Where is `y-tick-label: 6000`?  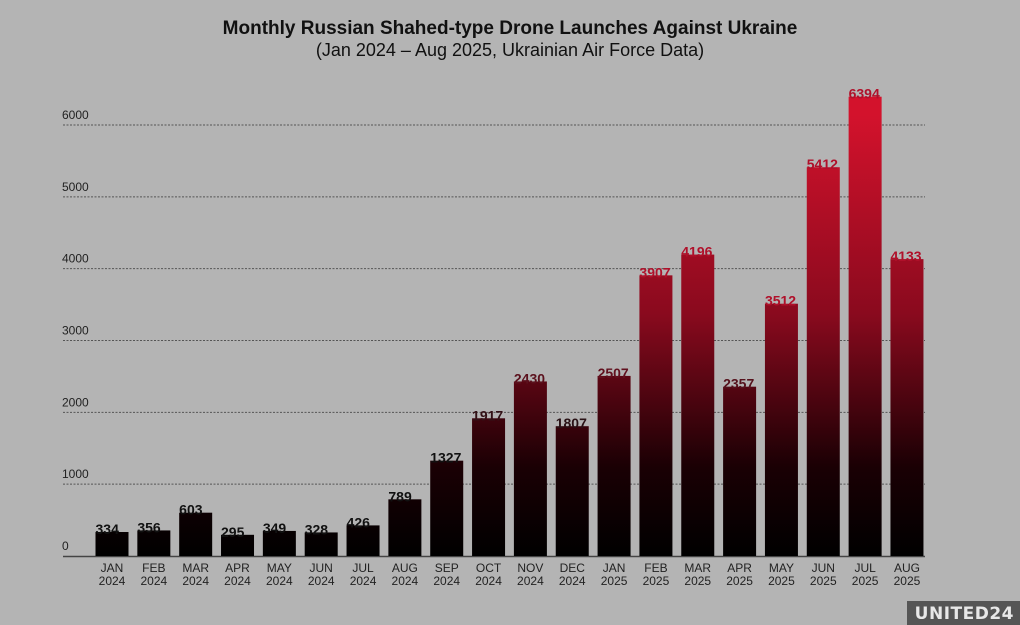
y-tick-label: 6000 is located at coordinates (75, 115).